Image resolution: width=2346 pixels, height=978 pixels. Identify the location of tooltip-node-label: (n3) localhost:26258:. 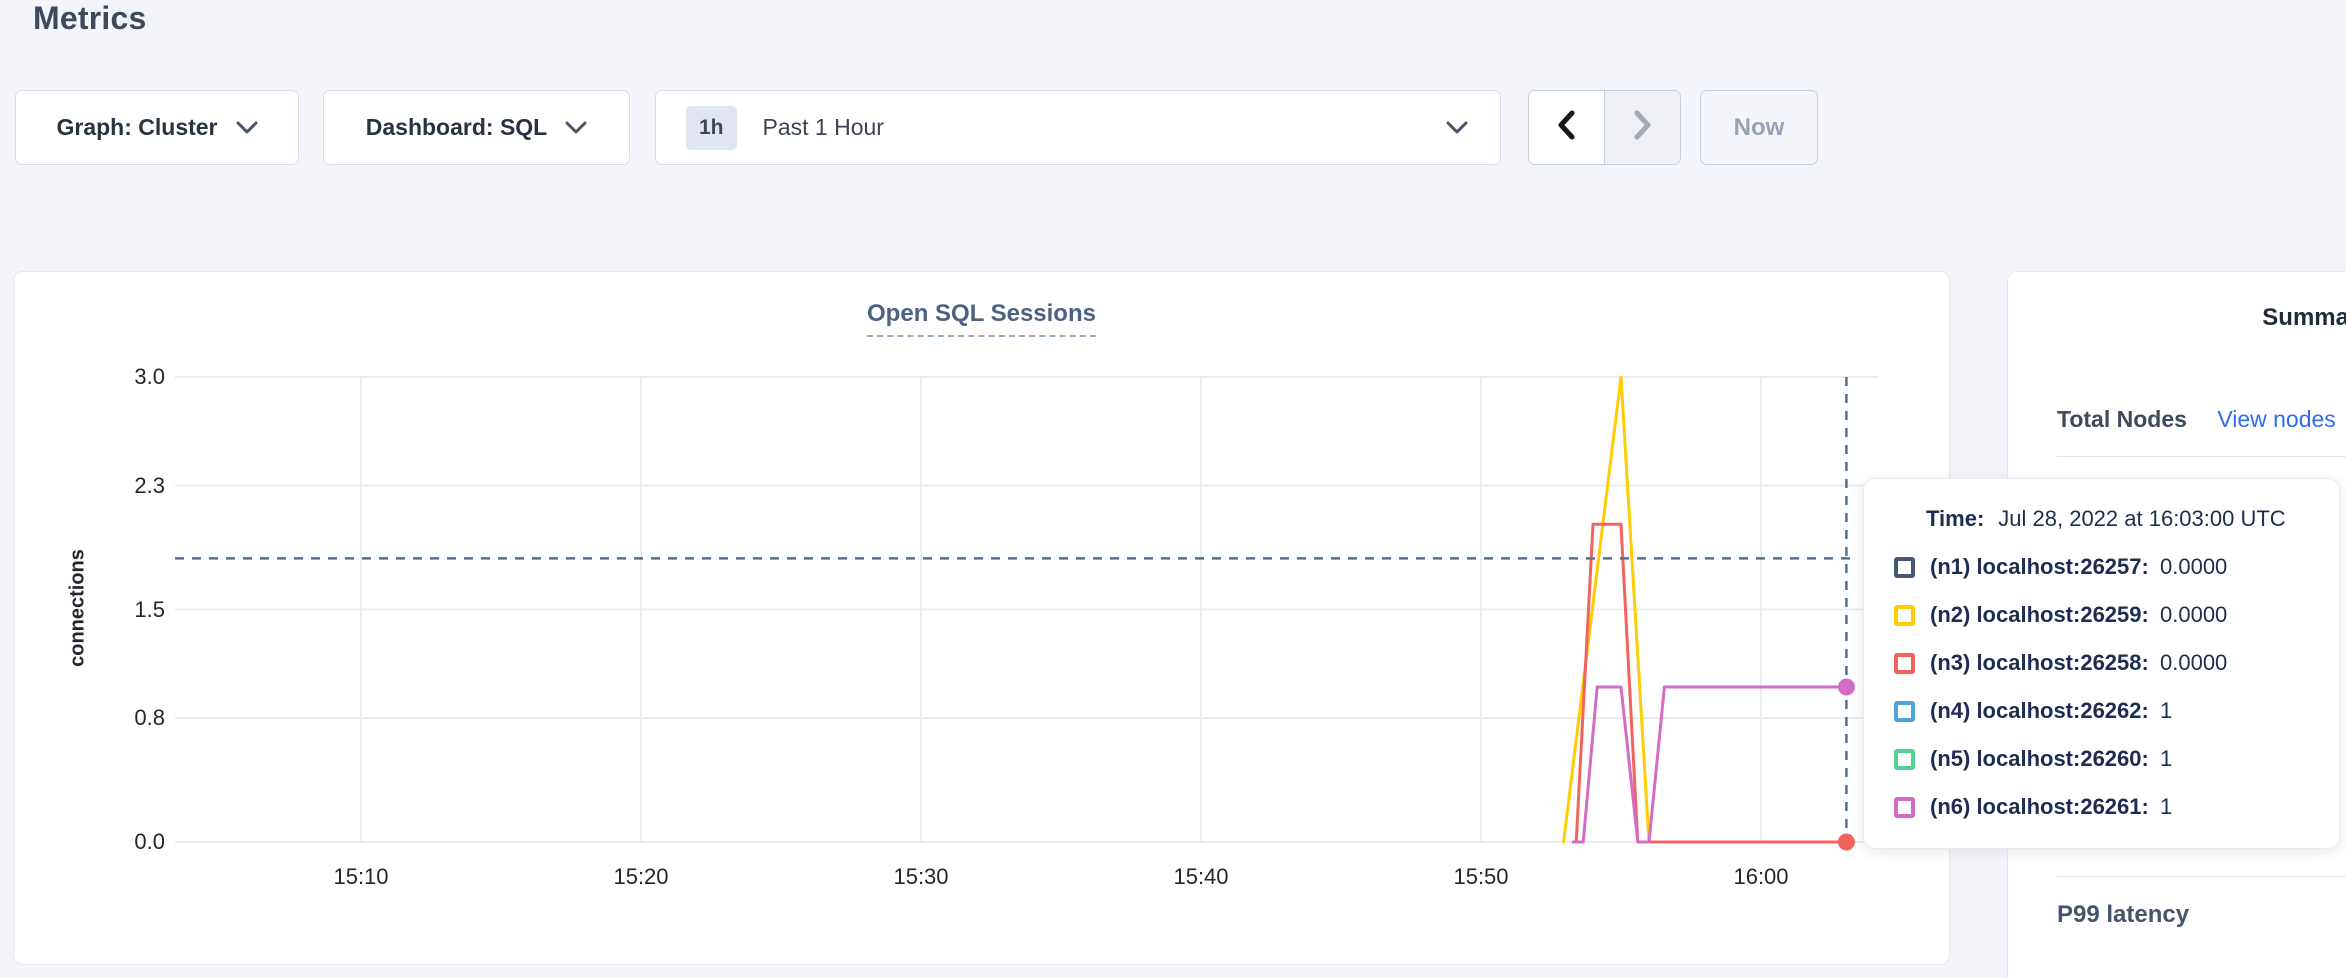
(2039, 662).